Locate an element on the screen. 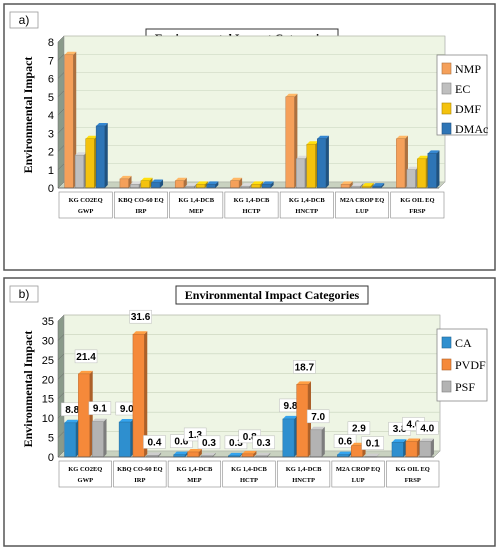 Image resolution: width=499 pixels, height=550 pixels. legend-label-dmac: DMAc is located at coordinates (471, 129).